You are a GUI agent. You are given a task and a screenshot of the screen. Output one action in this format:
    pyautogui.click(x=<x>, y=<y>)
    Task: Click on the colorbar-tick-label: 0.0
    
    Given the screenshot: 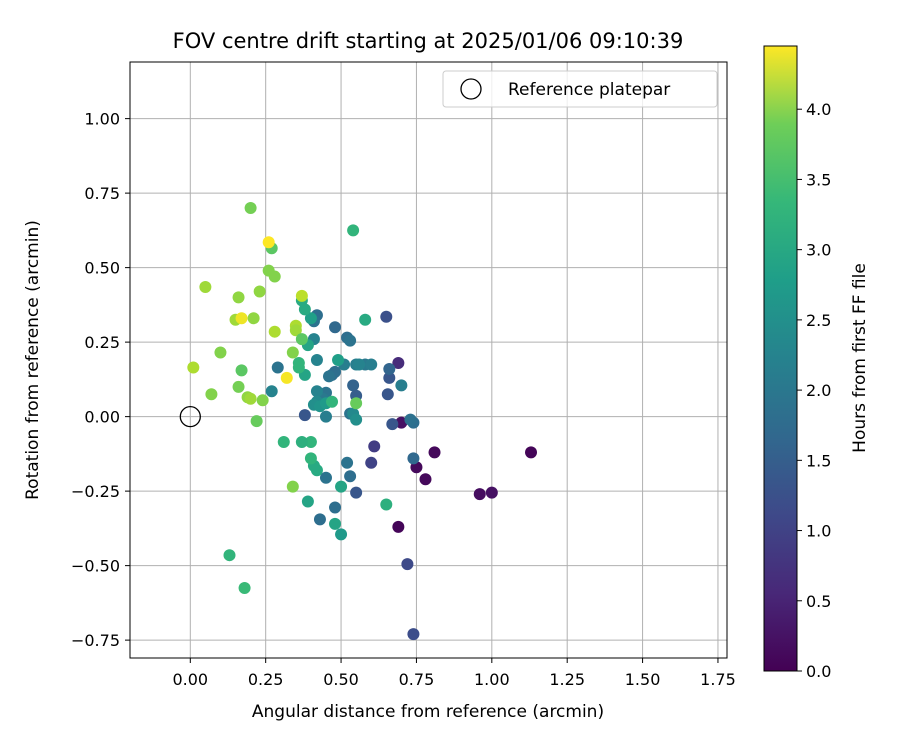 What is the action you would take?
    pyautogui.click(x=818, y=671)
    